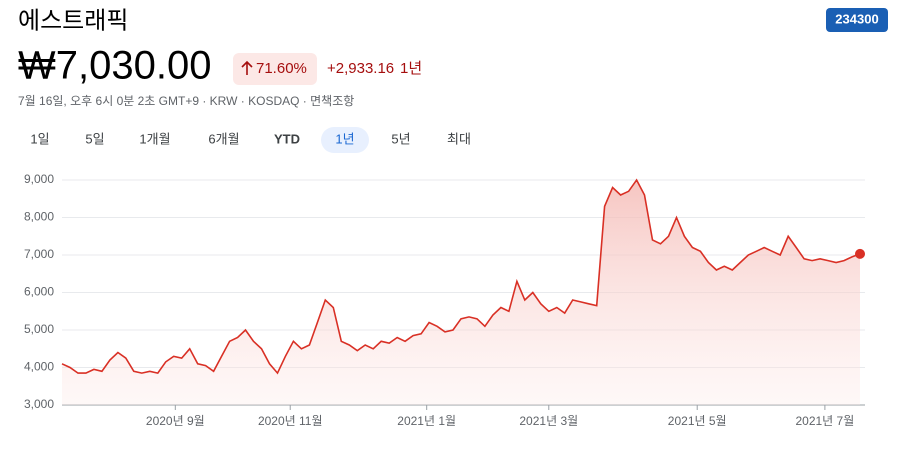 This screenshot has height=449, width=897. I want to click on tab: 6개월, so click(223, 138).